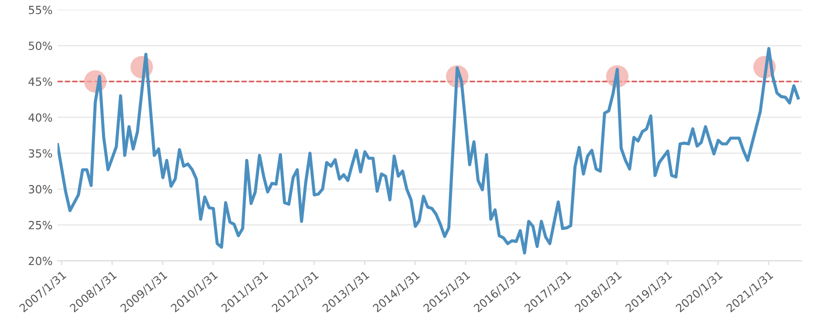  I want to click on y-tick-label: 50%, so click(40, 46).